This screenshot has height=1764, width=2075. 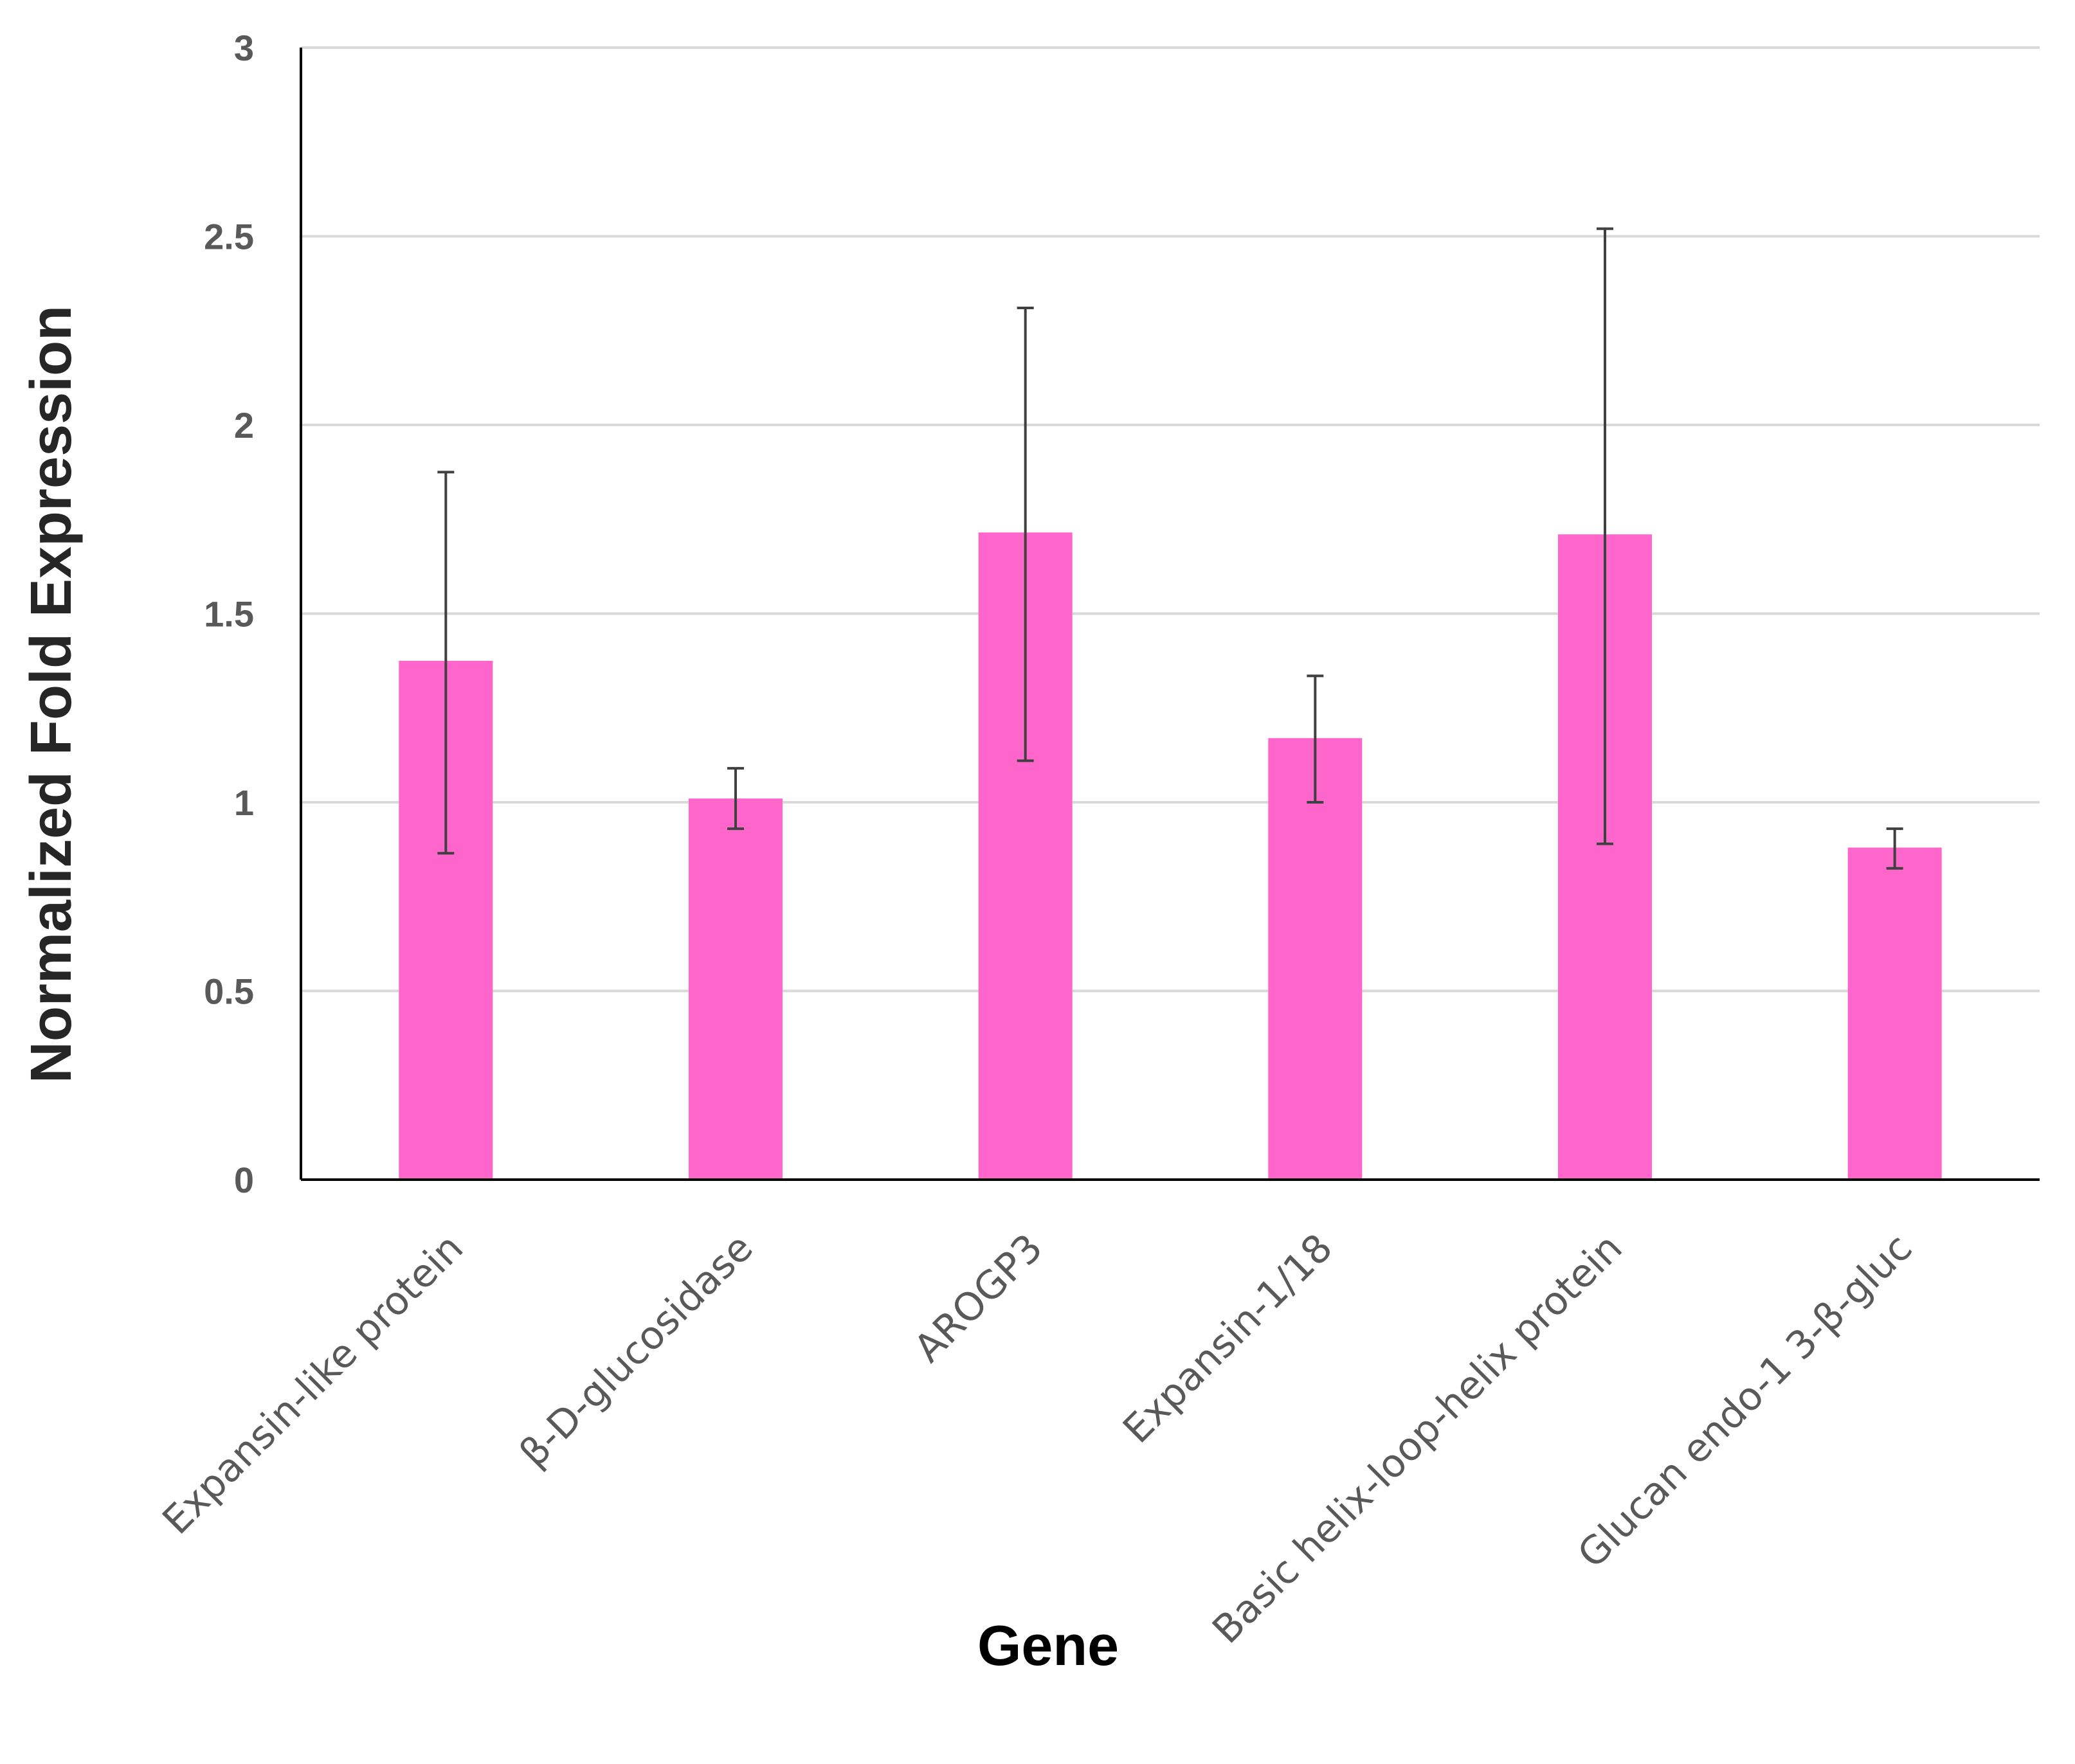 What do you see at coordinates (244, 802) in the screenshot?
I see `y-tick-label: 1` at bounding box center [244, 802].